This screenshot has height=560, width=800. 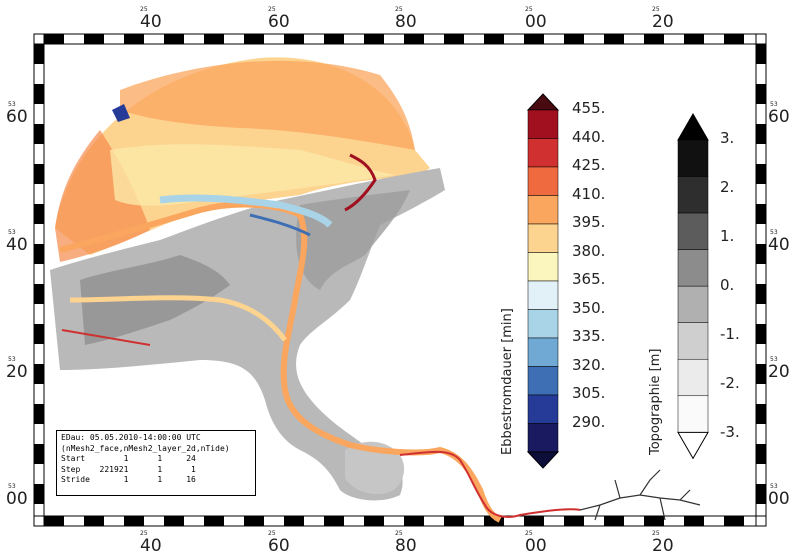 What do you see at coordinates (406, 546) in the screenshot?
I see `frame-label-bottom: 80` at bounding box center [406, 546].